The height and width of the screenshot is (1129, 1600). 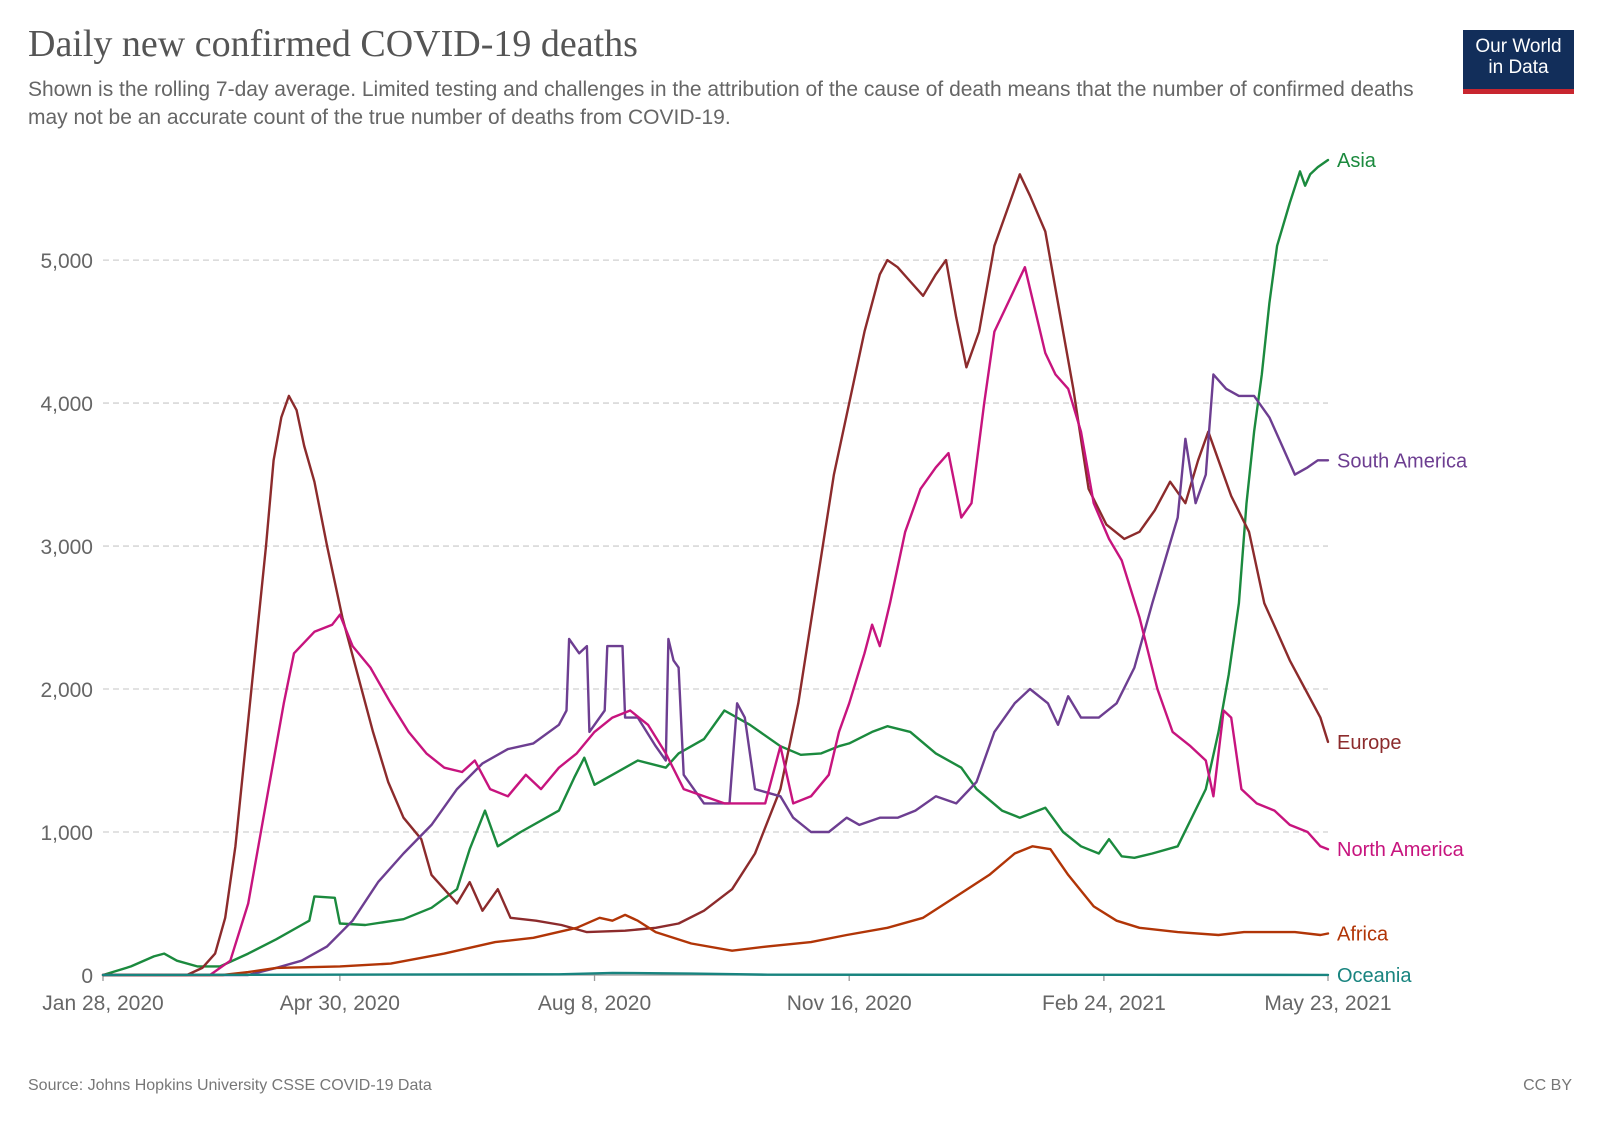 What do you see at coordinates (594, 1003) in the screenshot?
I see `x-tick-label: Aug 8, 2020` at bounding box center [594, 1003].